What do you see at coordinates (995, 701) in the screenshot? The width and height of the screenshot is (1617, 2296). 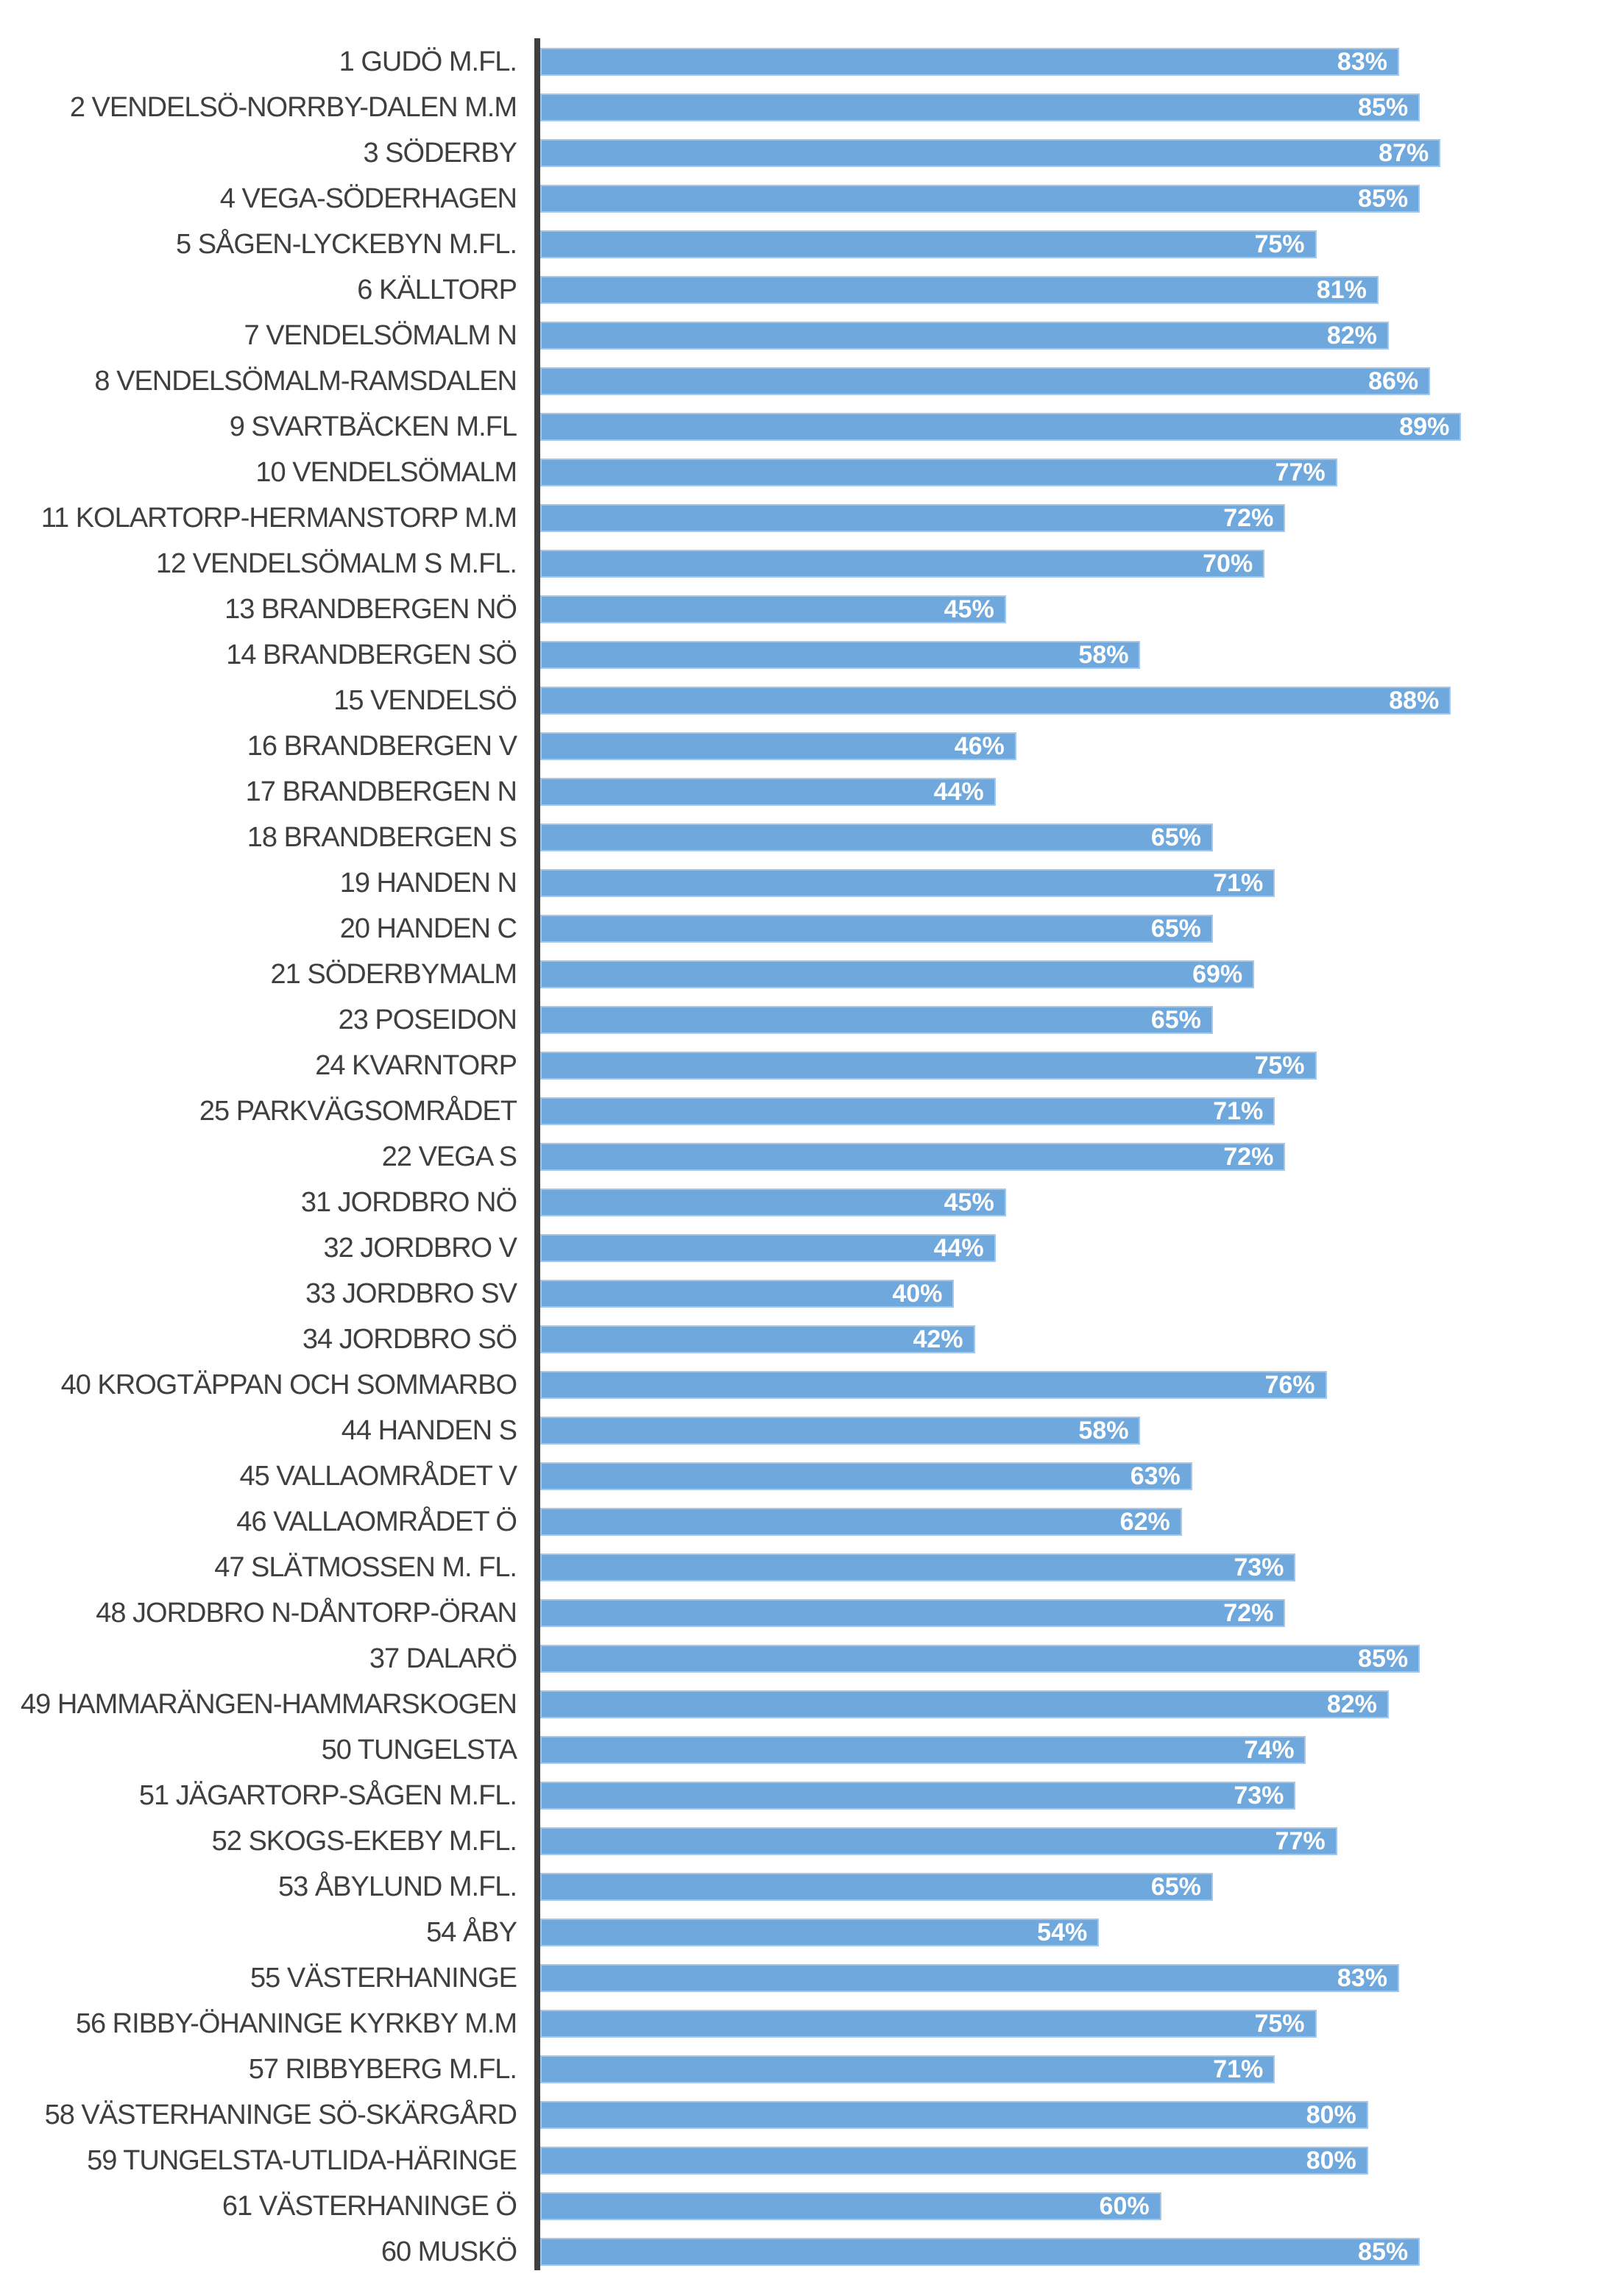 I see `bar: 88%` at bounding box center [995, 701].